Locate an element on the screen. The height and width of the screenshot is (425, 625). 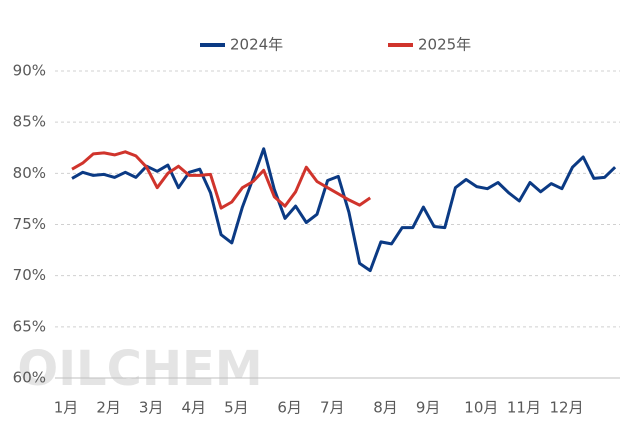
x-tick-label: 3月 is located at coordinates (151, 408).